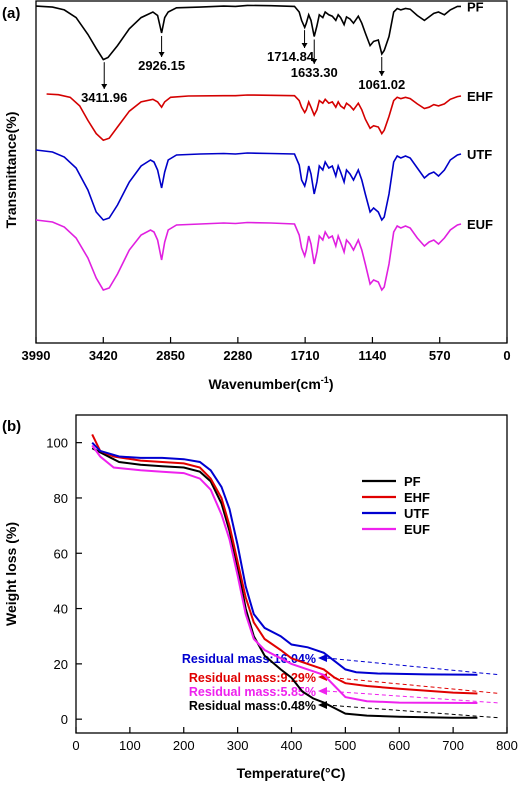 This screenshot has height=787, width=520. Describe the element at coordinates (249, 659) in the screenshot. I see `residual-label: Residual mass:16.04%` at that location.